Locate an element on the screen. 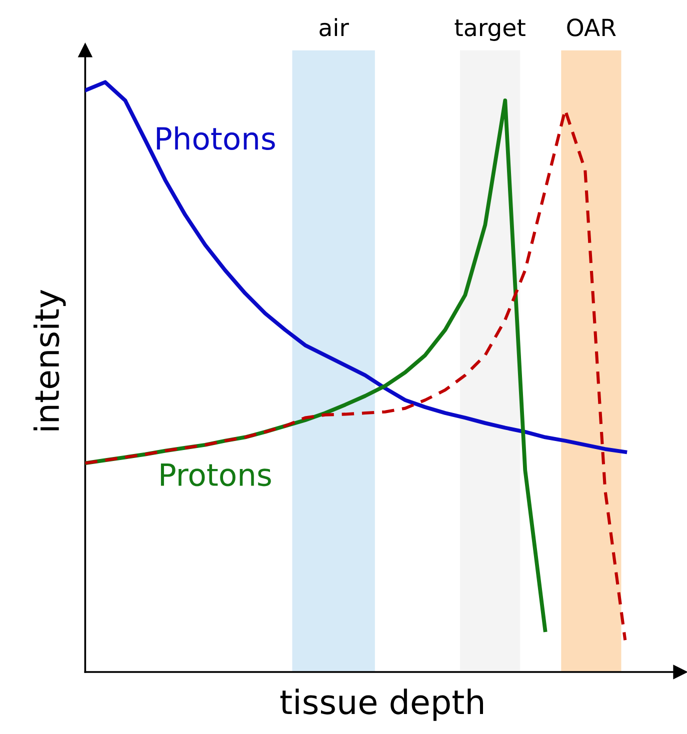 The image size is (687, 734). x-axis-title: tissue depth is located at coordinates (381, 704).